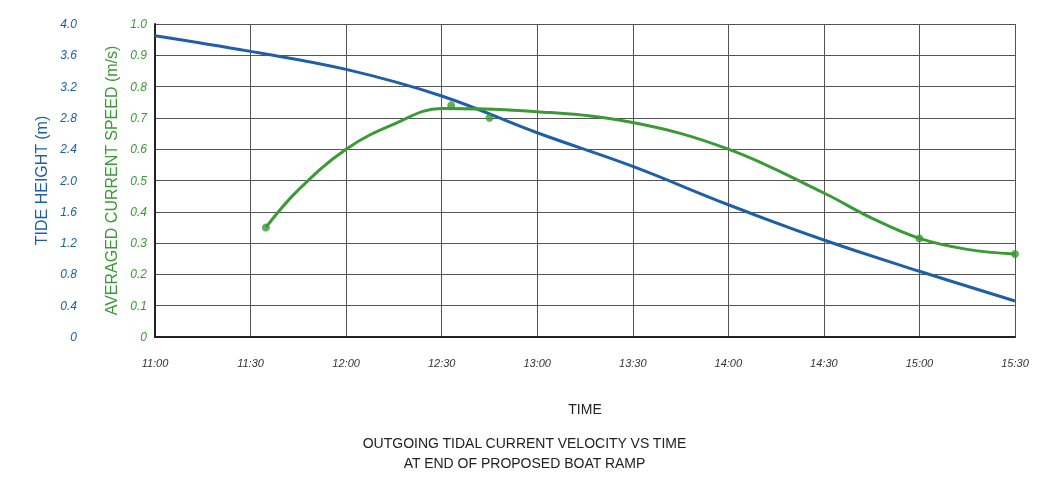  Describe the element at coordinates (728, 362) in the screenshot. I see `x-tick-label: 14:00` at that location.